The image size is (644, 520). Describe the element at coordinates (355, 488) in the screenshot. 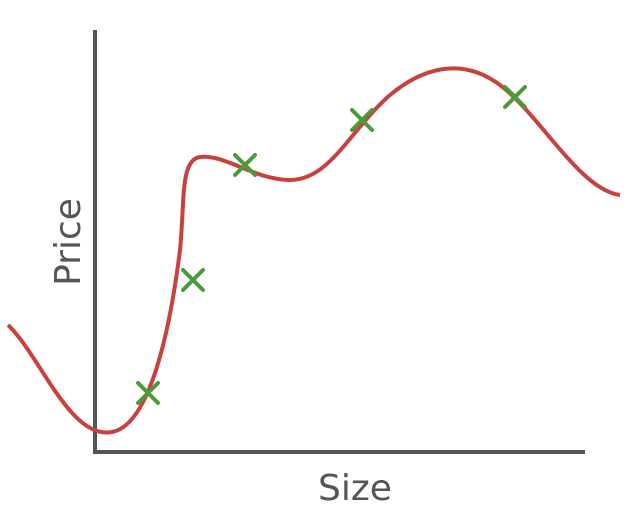

I see `x-axis-label: Size` at that location.